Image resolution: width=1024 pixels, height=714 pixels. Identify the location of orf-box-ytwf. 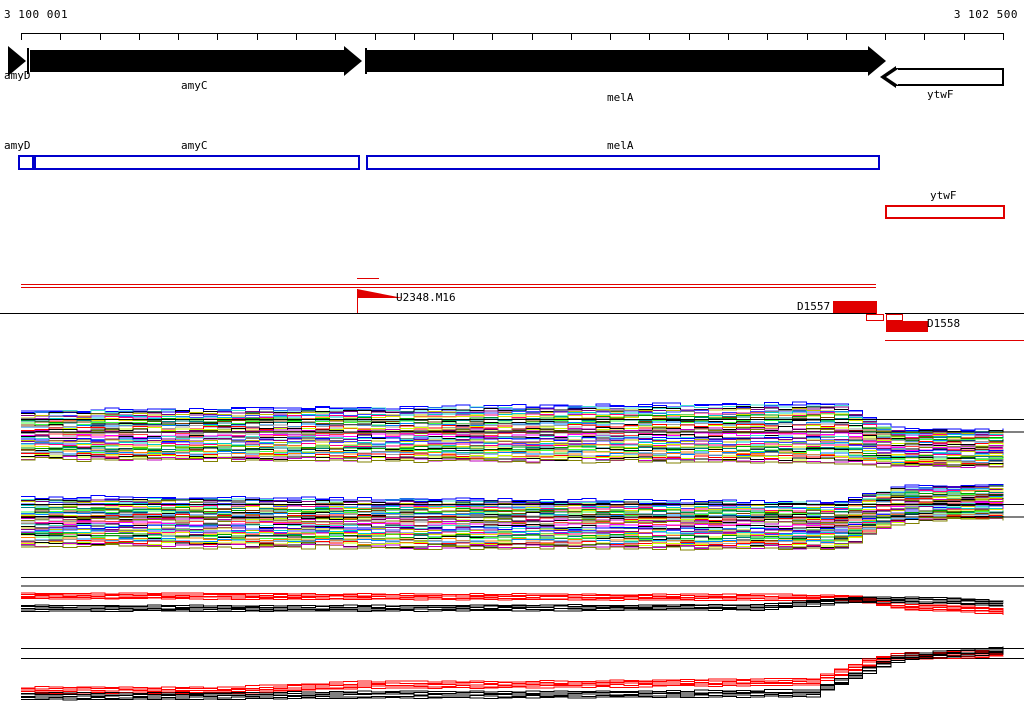
(945, 212).